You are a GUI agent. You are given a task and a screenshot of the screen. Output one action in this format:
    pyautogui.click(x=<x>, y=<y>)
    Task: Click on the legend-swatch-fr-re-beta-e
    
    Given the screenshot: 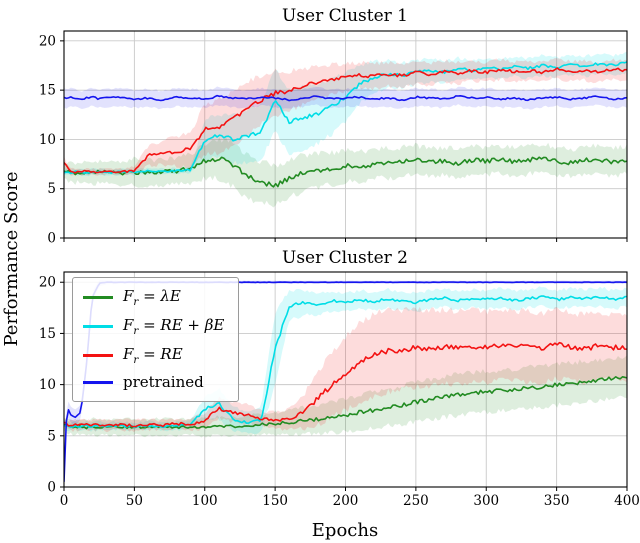 What is the action you would take?
    pyautogui.click(x=98, y=327)
    